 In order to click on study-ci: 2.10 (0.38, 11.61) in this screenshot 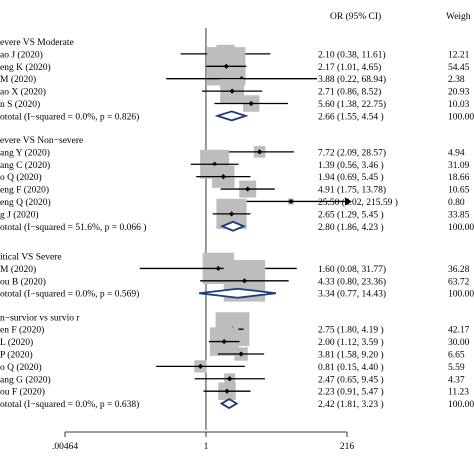, I will do `click(352, 54)`.